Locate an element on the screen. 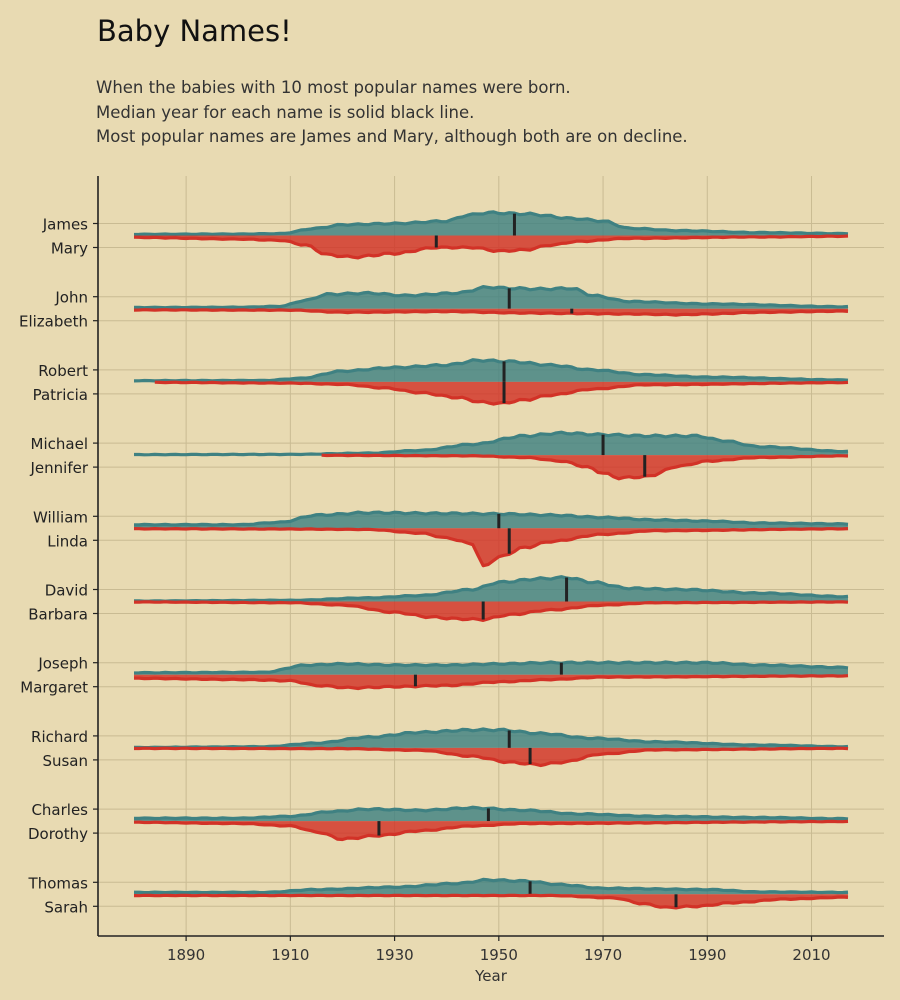 This screenshot has width=900, height=1000. name-label-patricia: Patricia is located at coordinates (60, 395).